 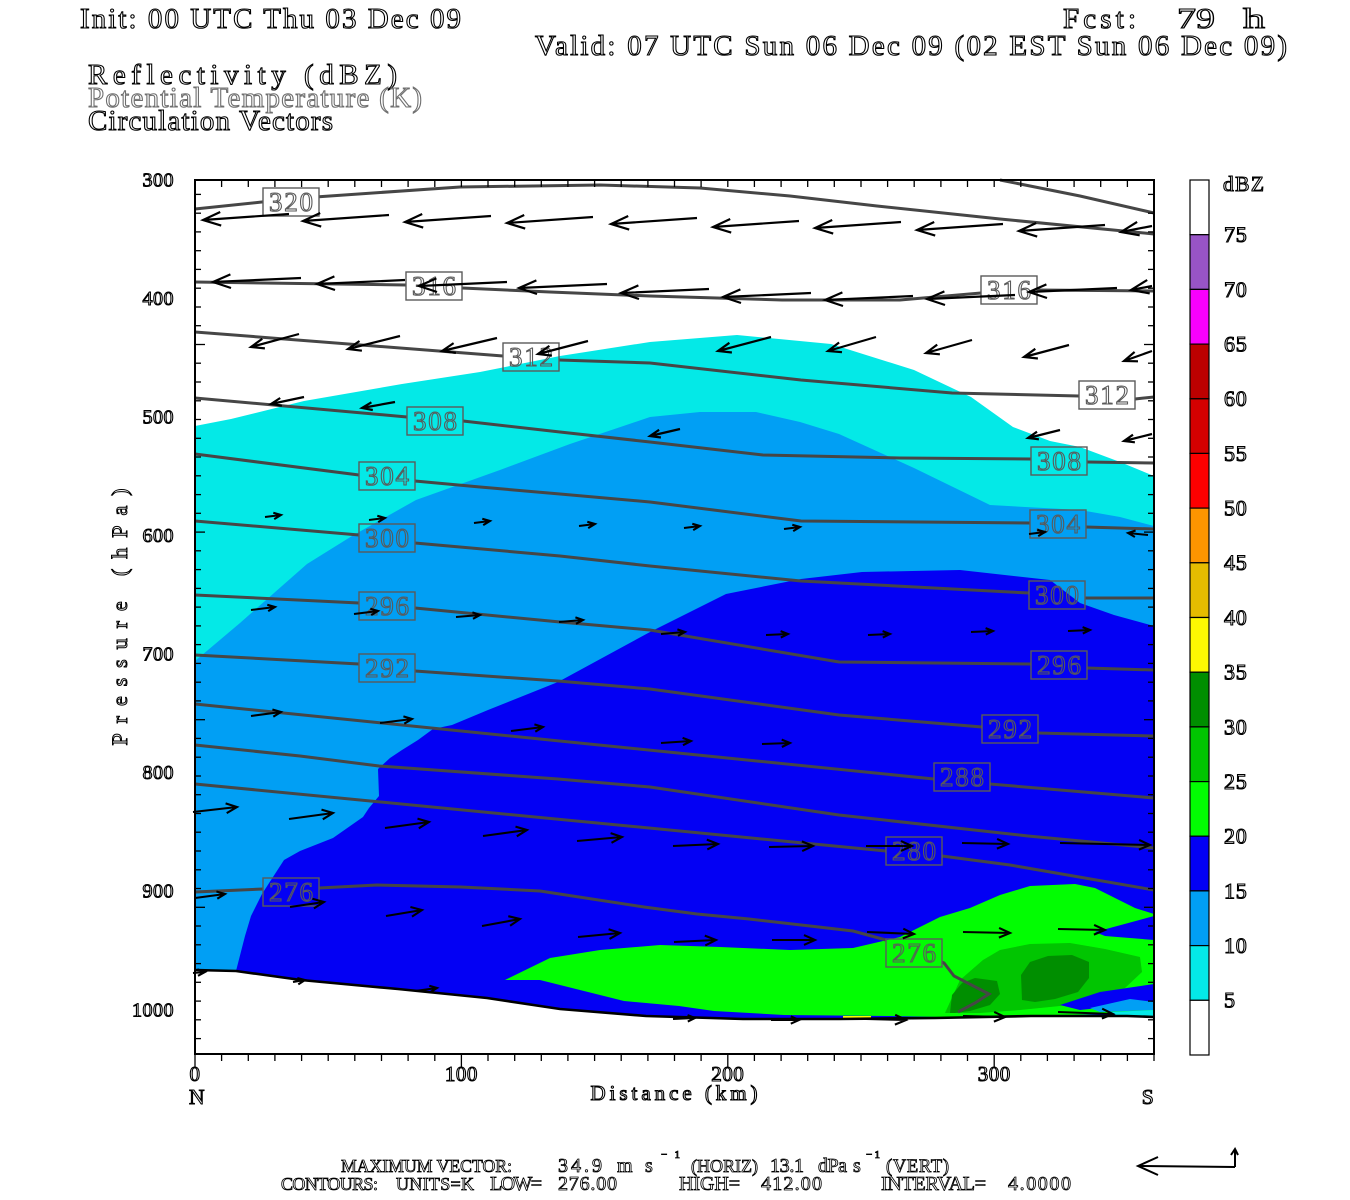 I want to click on svg-text: N, so click(x=197, y=1097).